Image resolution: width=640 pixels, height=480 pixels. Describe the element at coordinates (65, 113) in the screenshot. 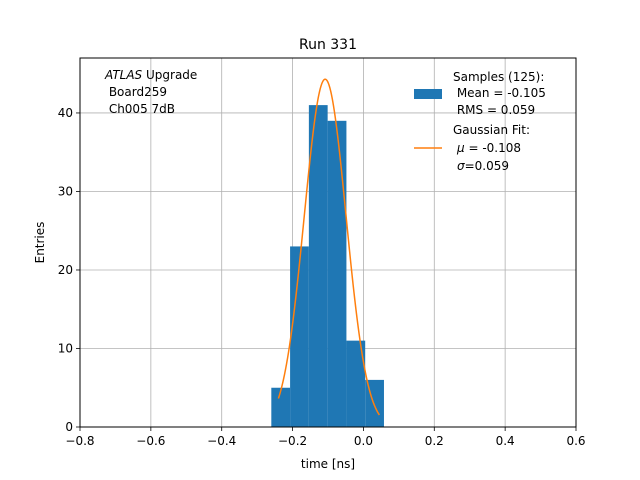

I see `y-tick-label: 40` at that location.